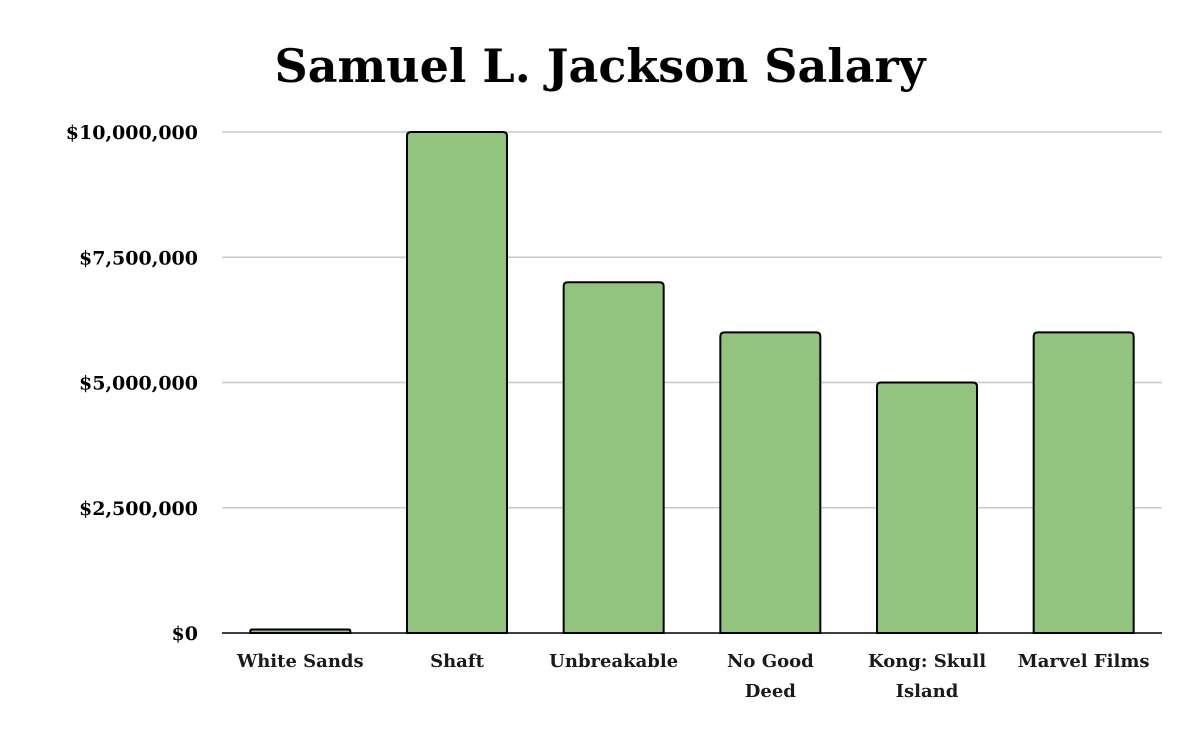 Image resolution: width=1200 pixels, height=742 pixels. Describe the element at coordinates (927, 676) in the screenshot. I see `x-tick-label: Kong: Skull Island` at that location.